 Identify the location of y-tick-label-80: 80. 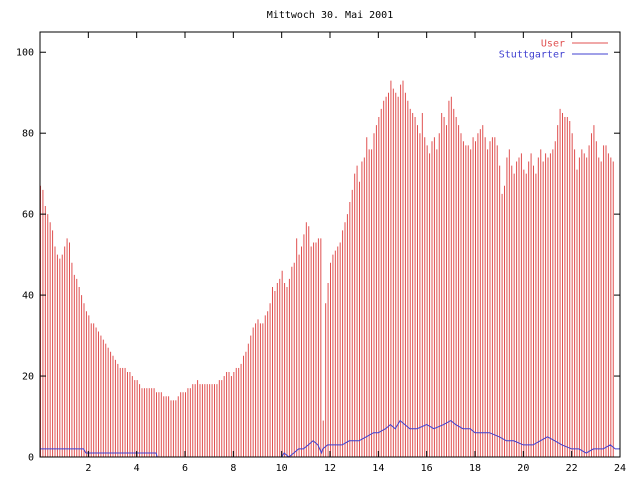
(28, 134).